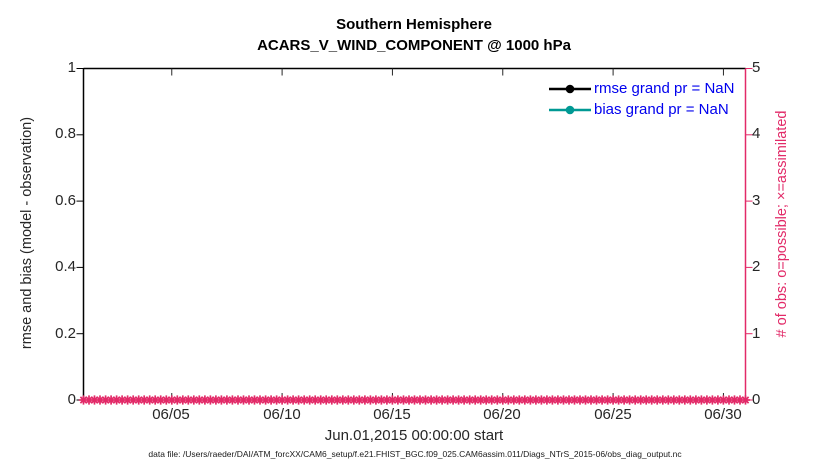  What do you see at coordinates (171, 414) in the screenshot?
I see `x-tick-label: 06/05` at bounding box center [171, 414].